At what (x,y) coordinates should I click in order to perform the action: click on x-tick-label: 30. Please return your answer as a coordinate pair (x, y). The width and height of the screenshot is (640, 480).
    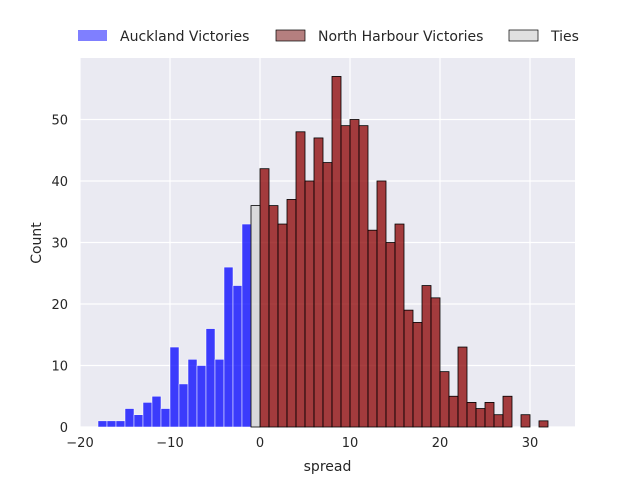
    Looking at the image, I should click on (530, 443).